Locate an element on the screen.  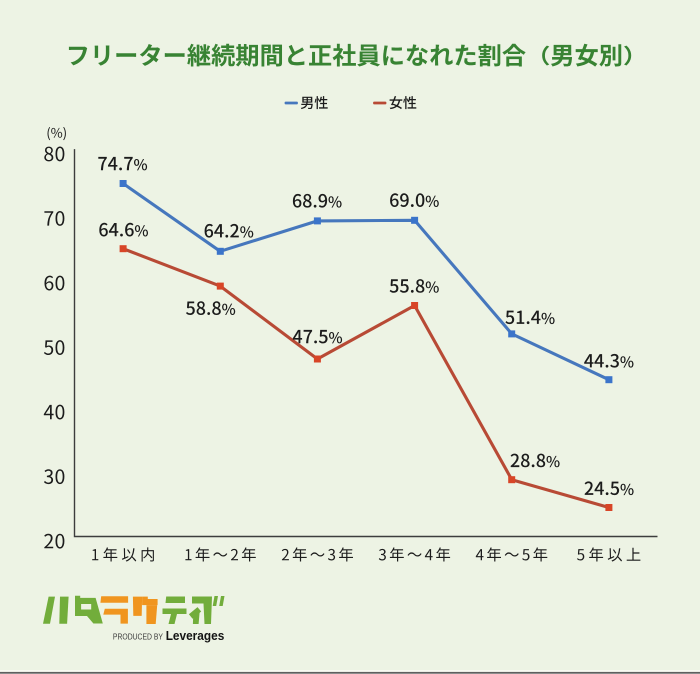
svg-text: Leverages is located at coordinates (195, 636).